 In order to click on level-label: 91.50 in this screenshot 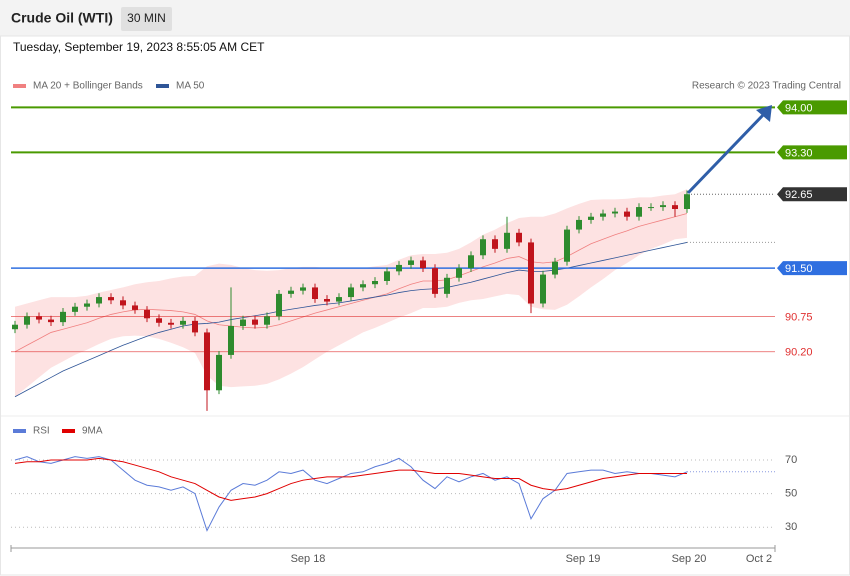, I will do `click(799, 269)`.